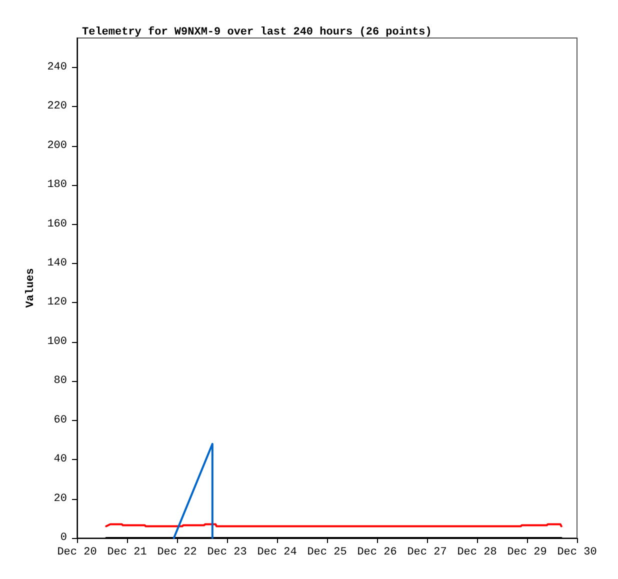 This screenshot has width=618, height=579. Describe the element at coordinates (57, 146) in the screenshot. I see `y-tick-label: 200` at that location.